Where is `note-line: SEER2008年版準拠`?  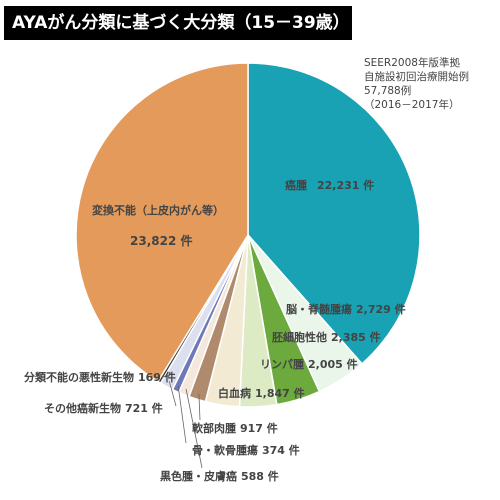 note-line: SEER2008年版準拠 is located at coordinates (412, 63).